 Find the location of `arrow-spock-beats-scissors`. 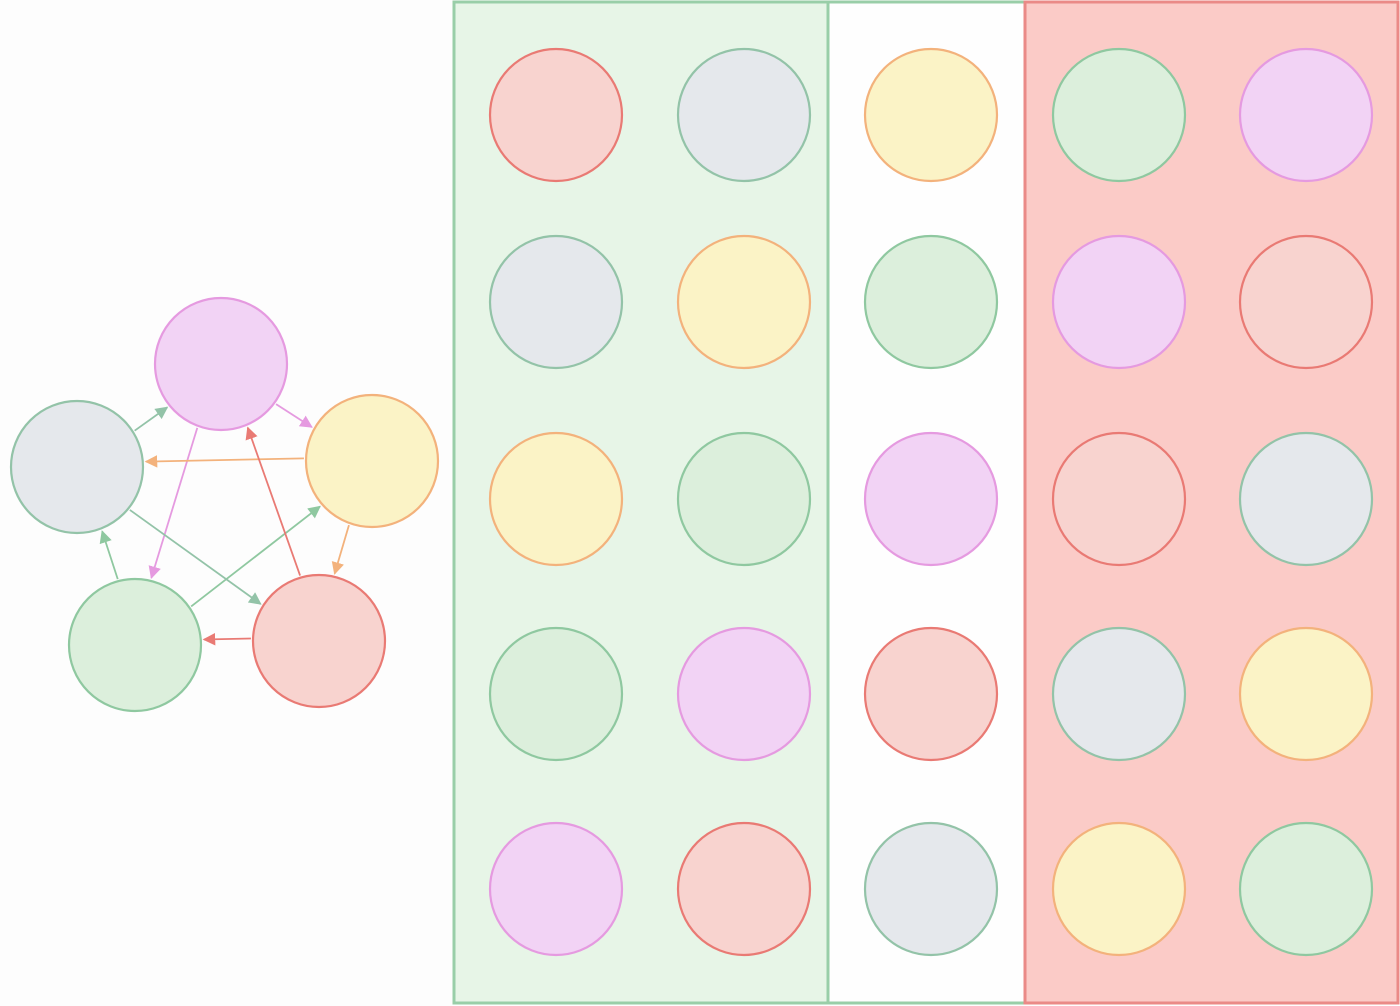

arrow-spock-beats-scissors is located at coordinates (151, 419).